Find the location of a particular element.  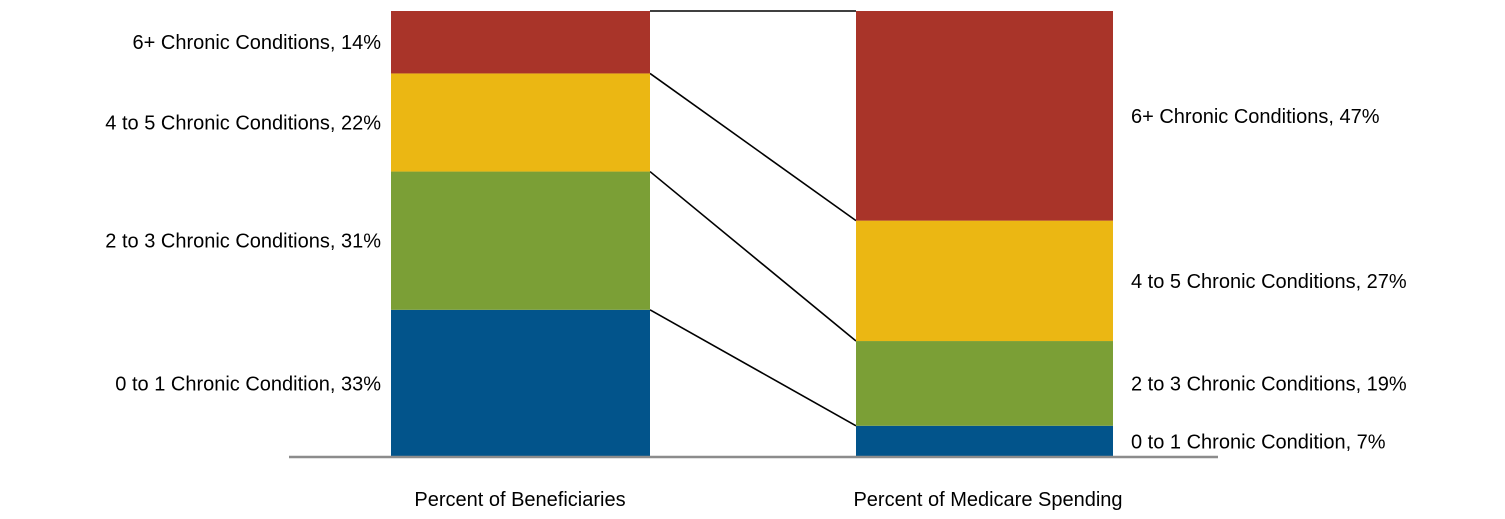

segment-label-c0to1-spending: 0 to 1 Chronic Condition, 7% is located at coordinates (1258, 442).